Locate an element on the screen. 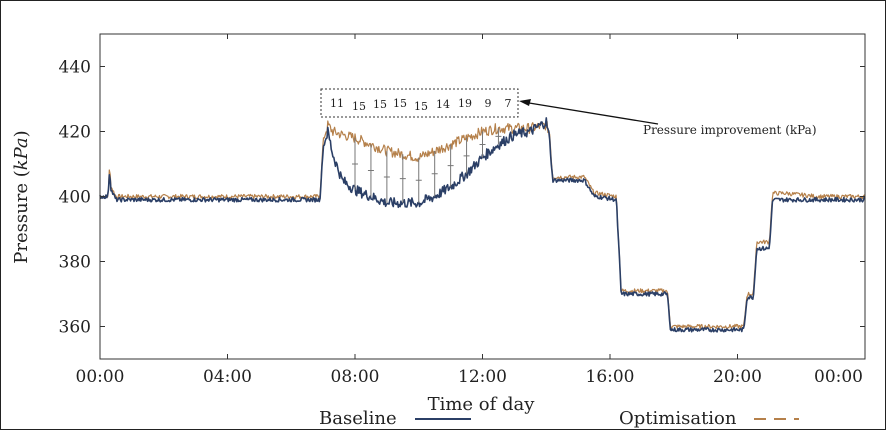 Image resolution: width=888 pixels, height=432 pixels. y-tick-label: 420 is located at coordinates (75, 133).